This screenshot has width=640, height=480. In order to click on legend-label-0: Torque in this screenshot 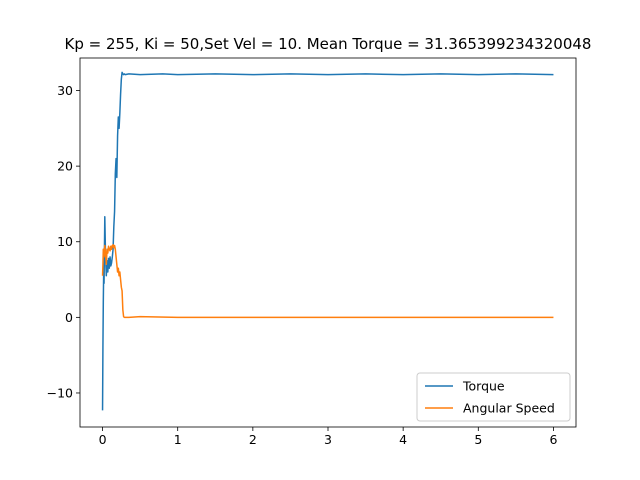, I will do `click(483, 386)`.